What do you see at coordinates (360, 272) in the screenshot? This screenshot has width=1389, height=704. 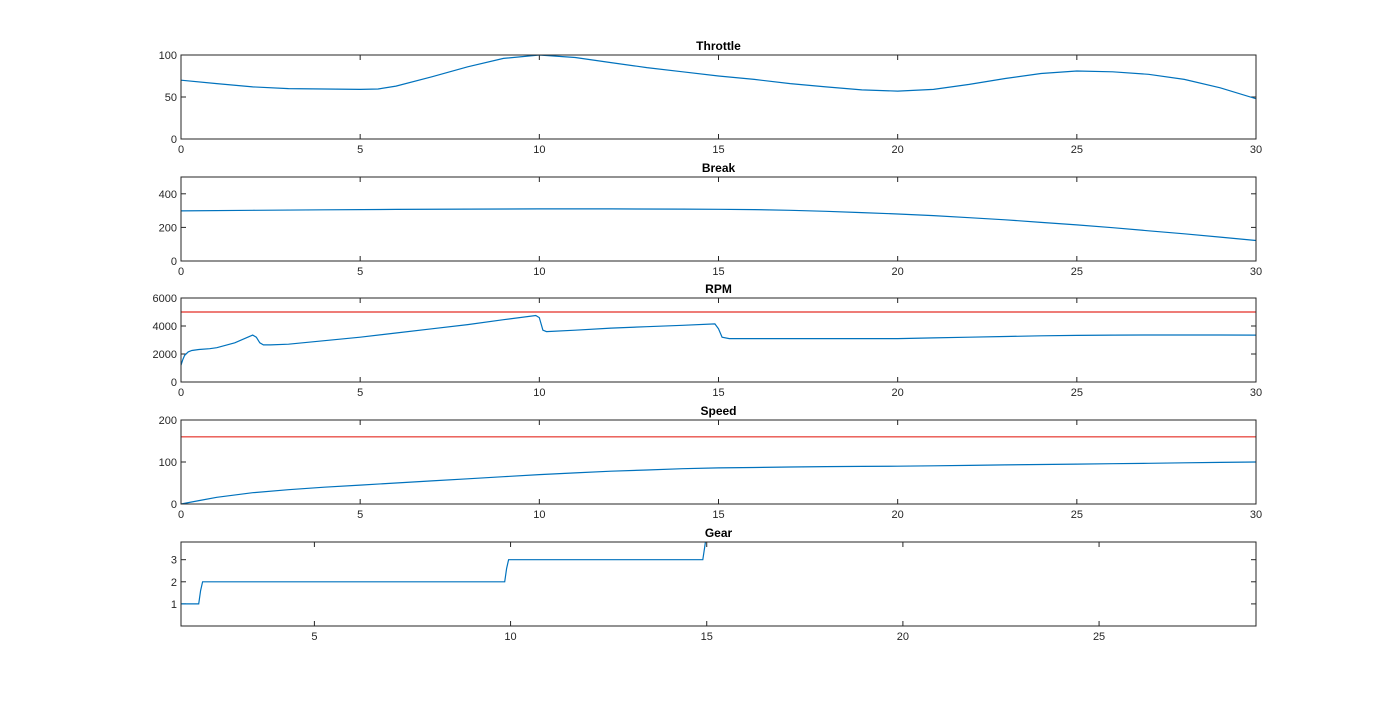 I see `break-x-tick-label: 5` at bounding box center [360, 272].